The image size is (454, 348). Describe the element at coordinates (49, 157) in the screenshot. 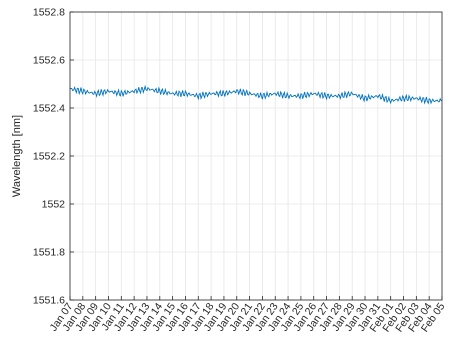

I see `y-tick-label: 1552.2` at that location.